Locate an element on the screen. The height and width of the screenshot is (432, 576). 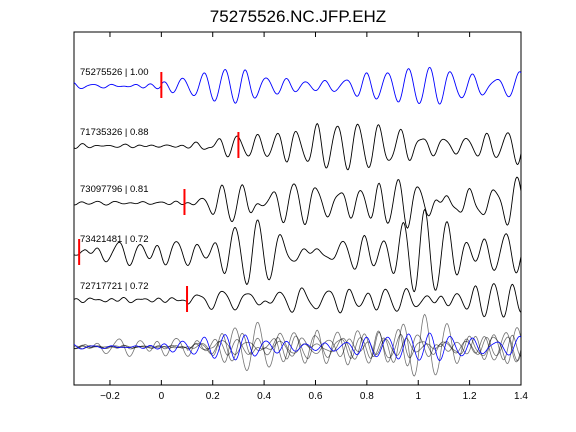
trace-label: 73097796 | 0.81 is located at coordinates (114, 189).